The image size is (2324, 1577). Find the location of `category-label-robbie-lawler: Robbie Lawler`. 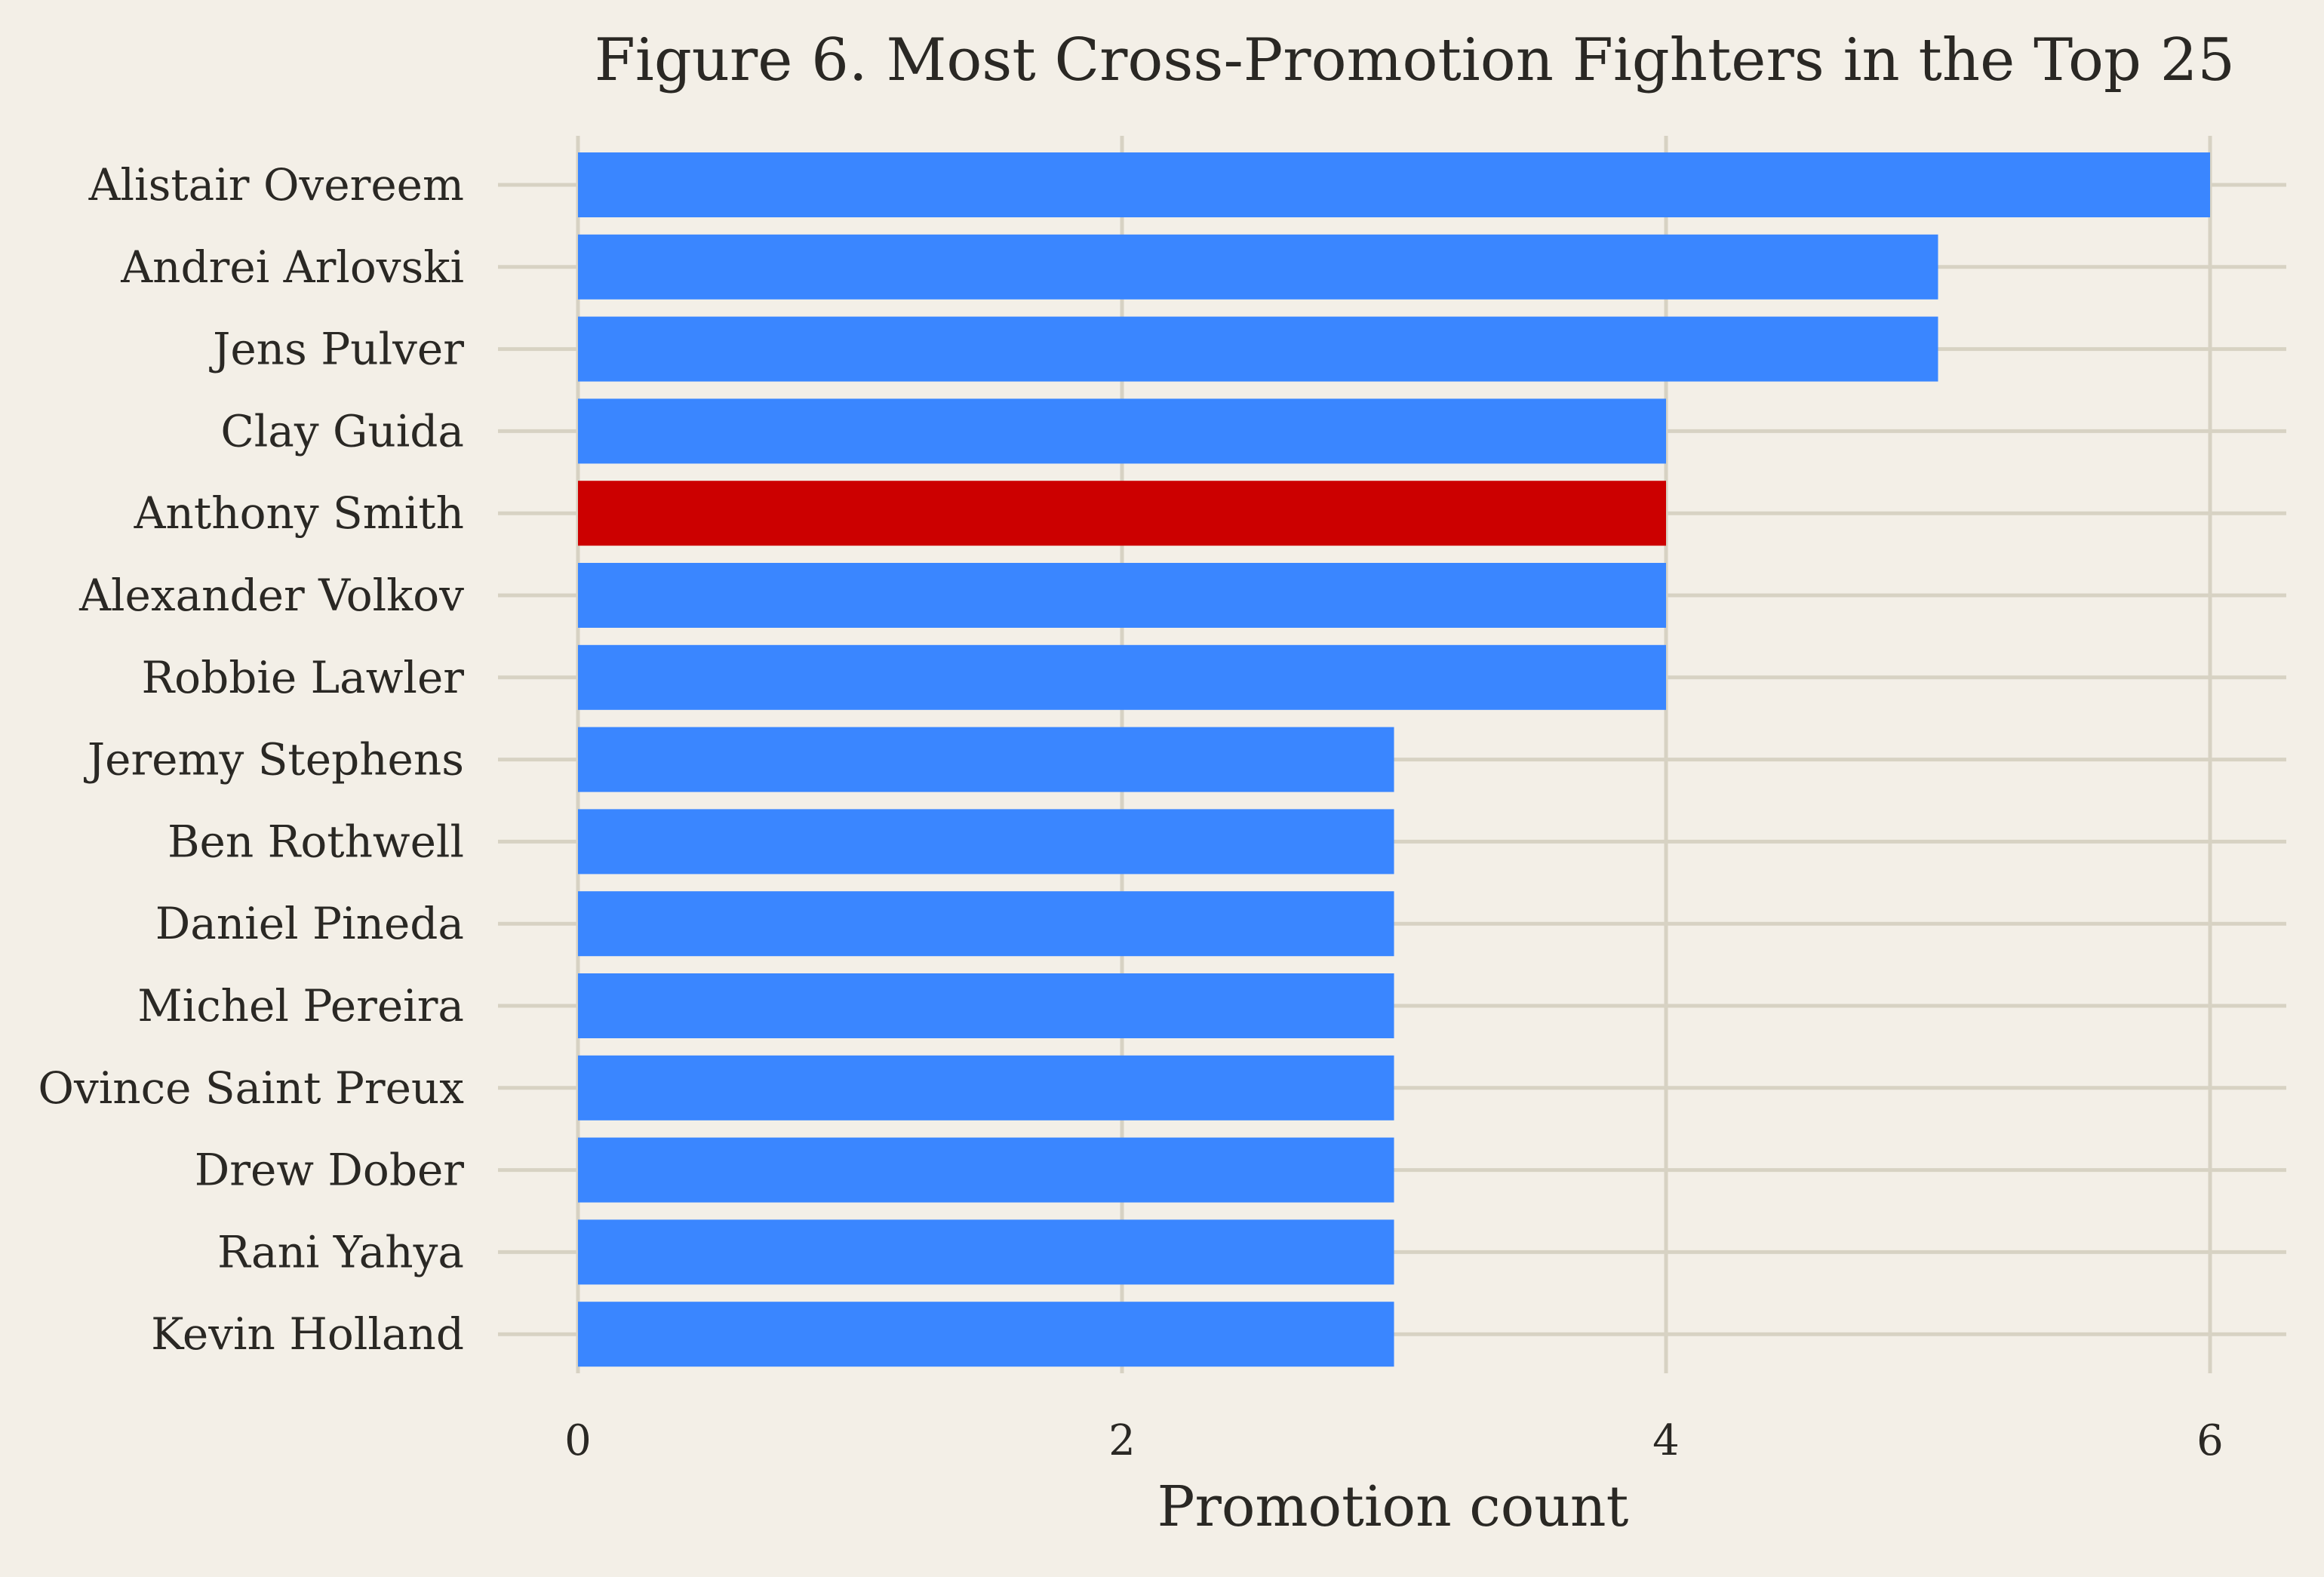

category-label-robbie-lawler: Robbie Lawler is located at coordinates (303, 677).